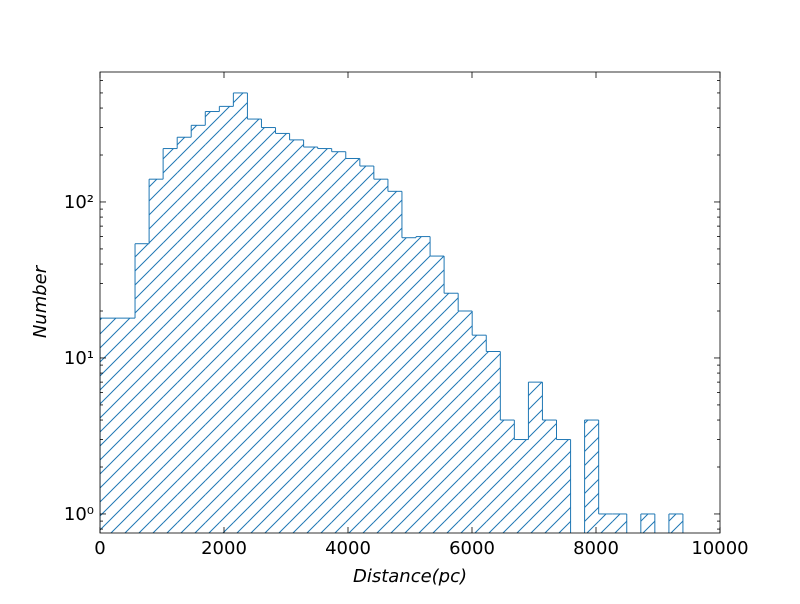 The image size is (800, 604). What do you see at coordinates (79, 514) in the screenshot?
I see `y-tick-label: 10⁰` at bounding box center [79, 514].